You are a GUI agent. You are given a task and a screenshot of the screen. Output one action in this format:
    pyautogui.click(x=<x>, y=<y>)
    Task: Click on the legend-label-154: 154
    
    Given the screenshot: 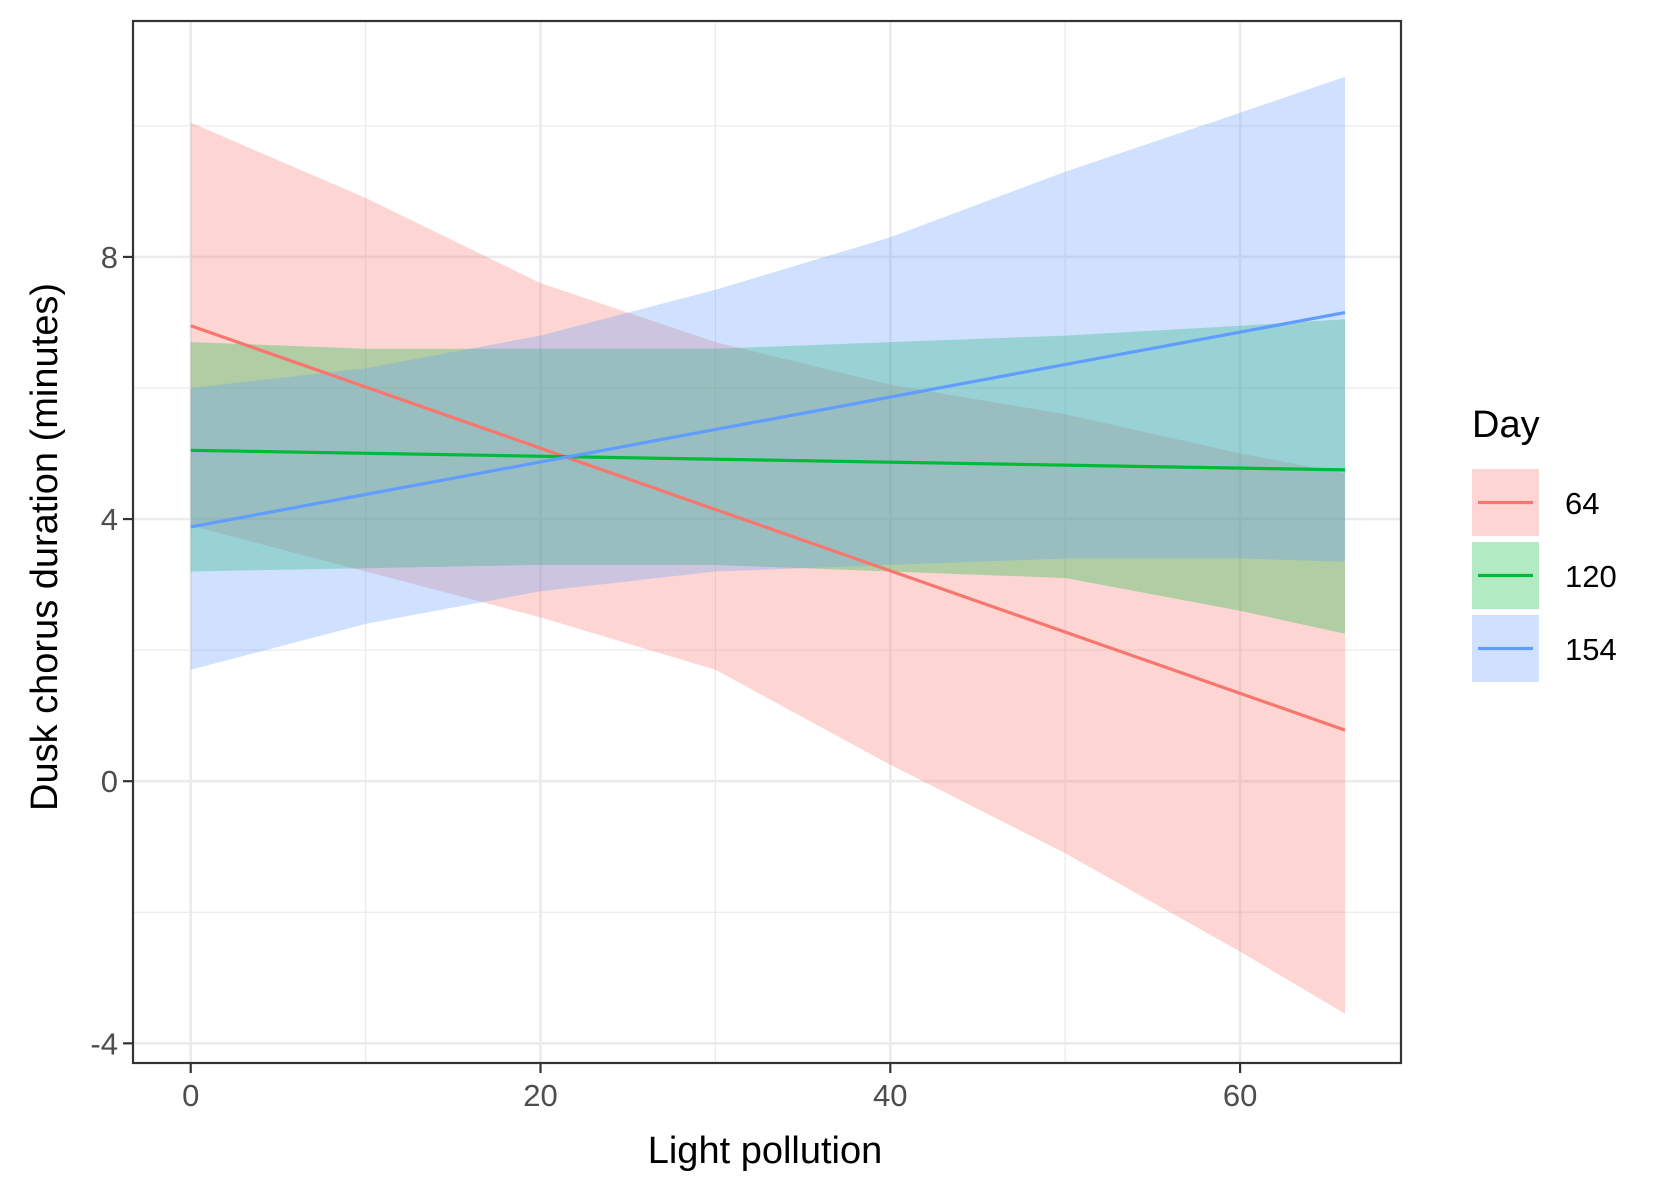 What is the action you would take?
    pyautogui.click(x=1591, y=649)
    